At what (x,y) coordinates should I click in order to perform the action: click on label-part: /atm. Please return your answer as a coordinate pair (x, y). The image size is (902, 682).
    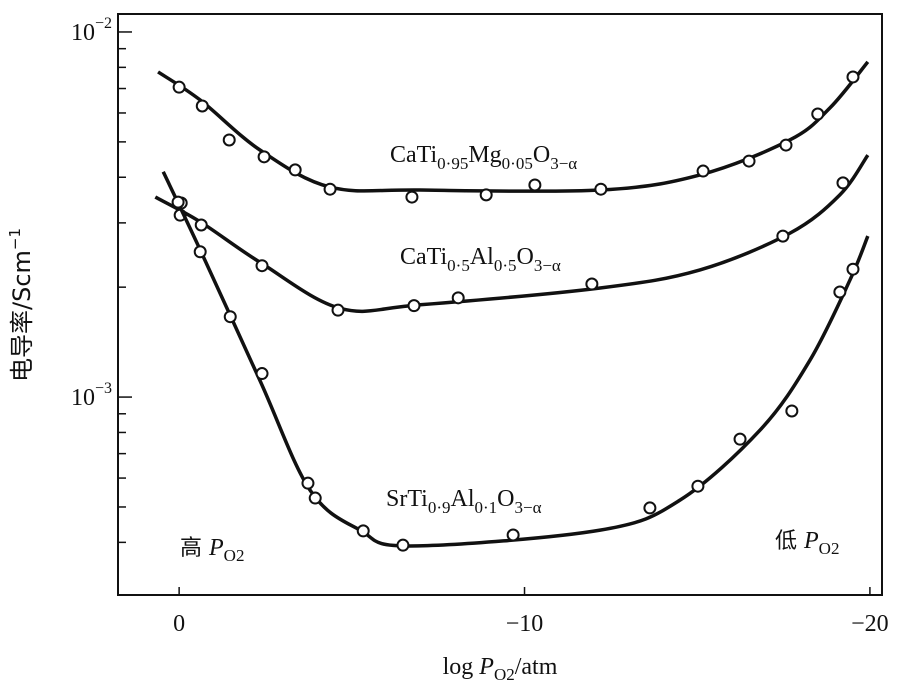
    Looking at the image, I should click on (536, 667).